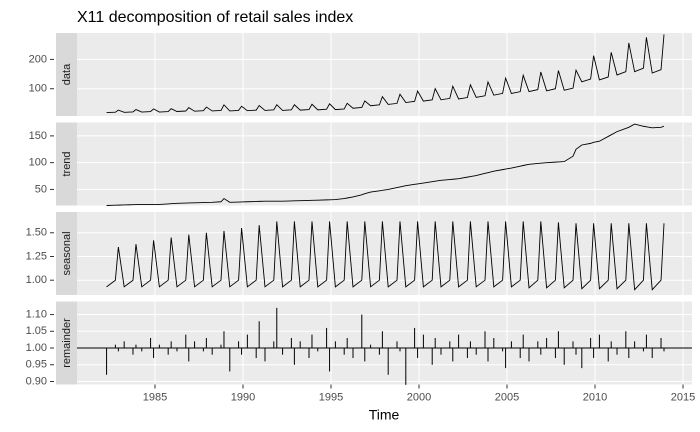 The width and height of the screenshot is (700, 432). Describe the element at coordinates (419, 397) in the screenshot. I see `x-tick-label: 2000` at that location.